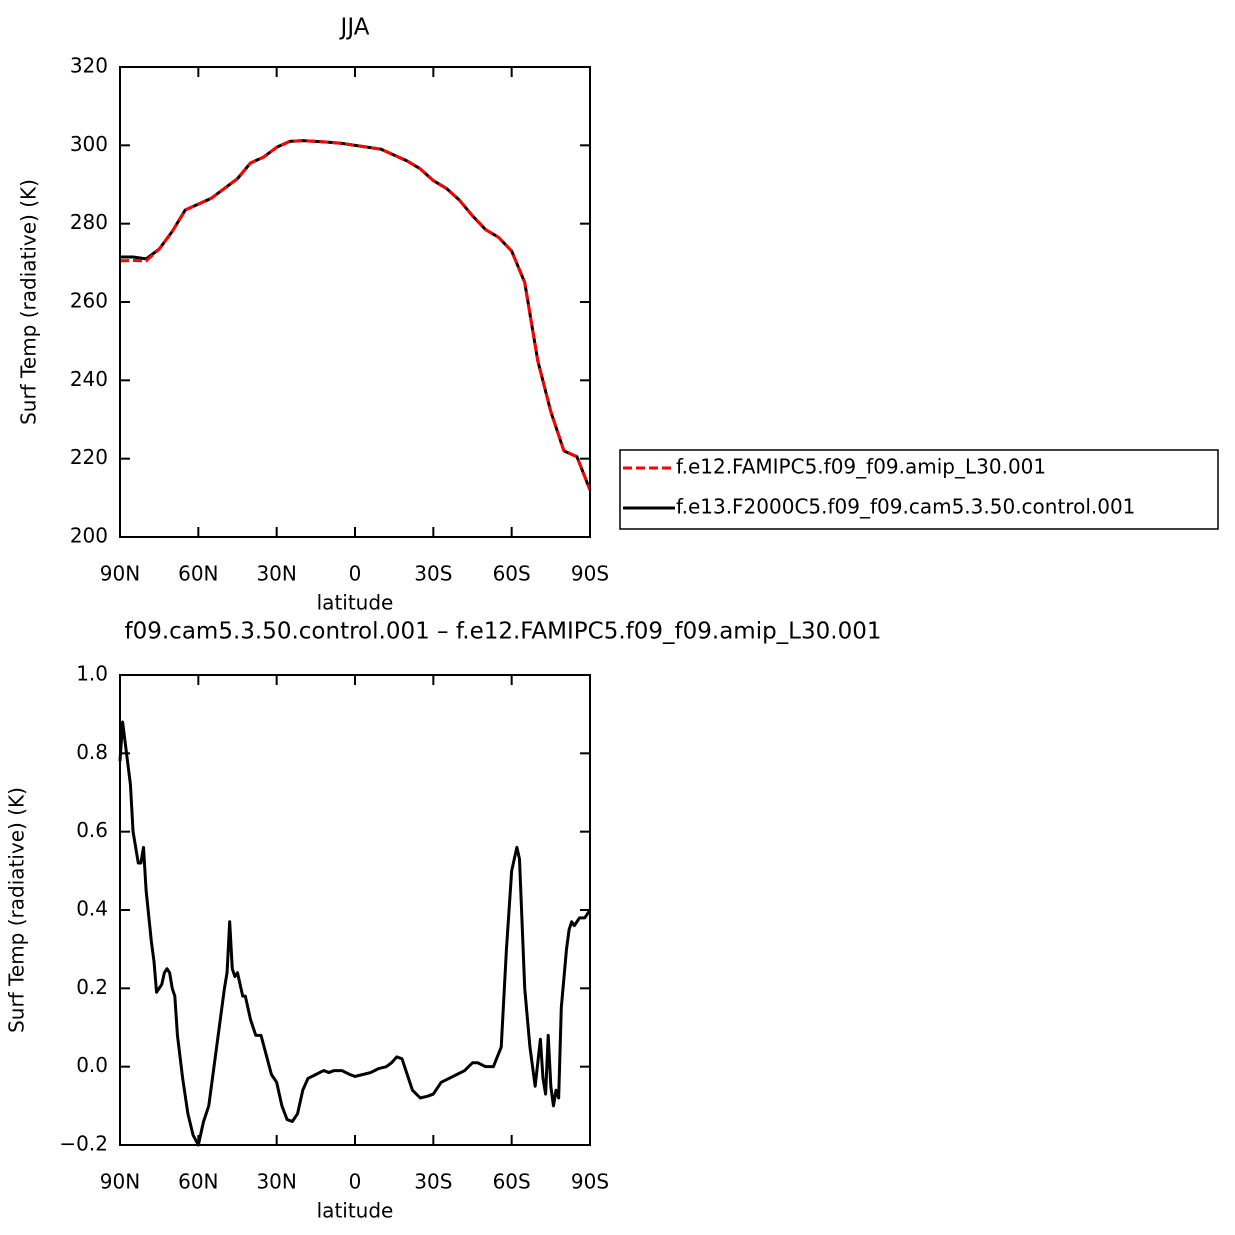 The height and width of the screenshot is (1235, 1235). What do you see at coordinates (919, 489) in the screenshot?
I see `legend-box` at bounding box center [919, 489].